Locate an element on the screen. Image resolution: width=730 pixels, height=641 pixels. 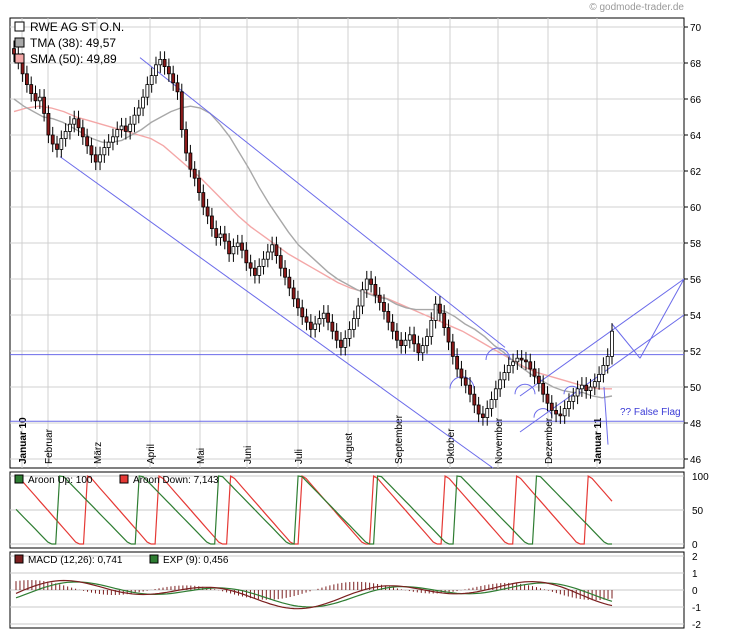
macd-lines is located at coordinates (314, 594).